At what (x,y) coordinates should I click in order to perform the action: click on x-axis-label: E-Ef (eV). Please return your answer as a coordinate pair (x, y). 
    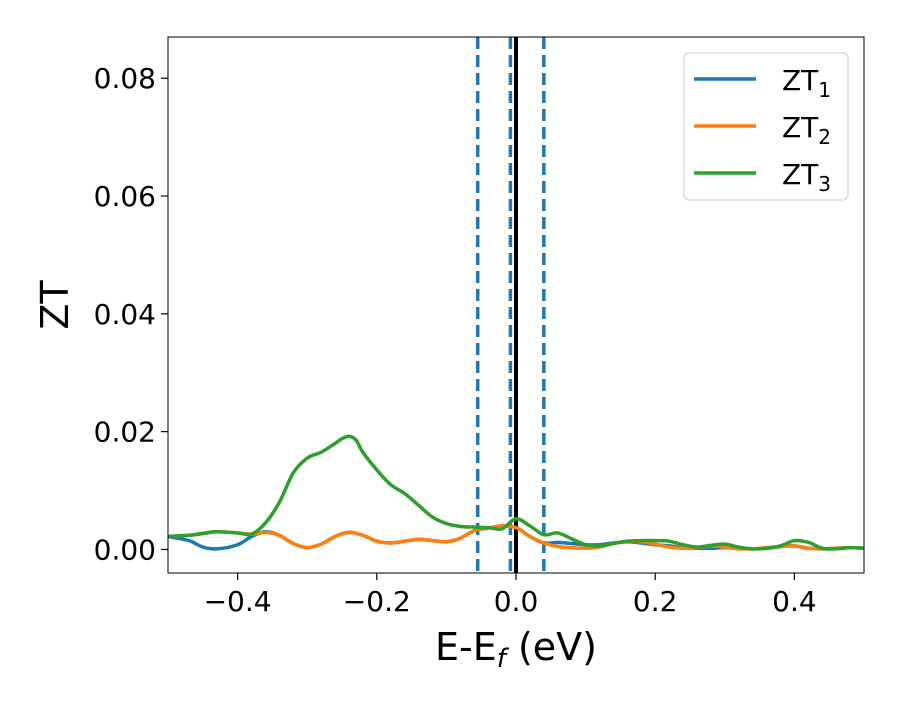
    Looking at the image, I should click on (516, 649).